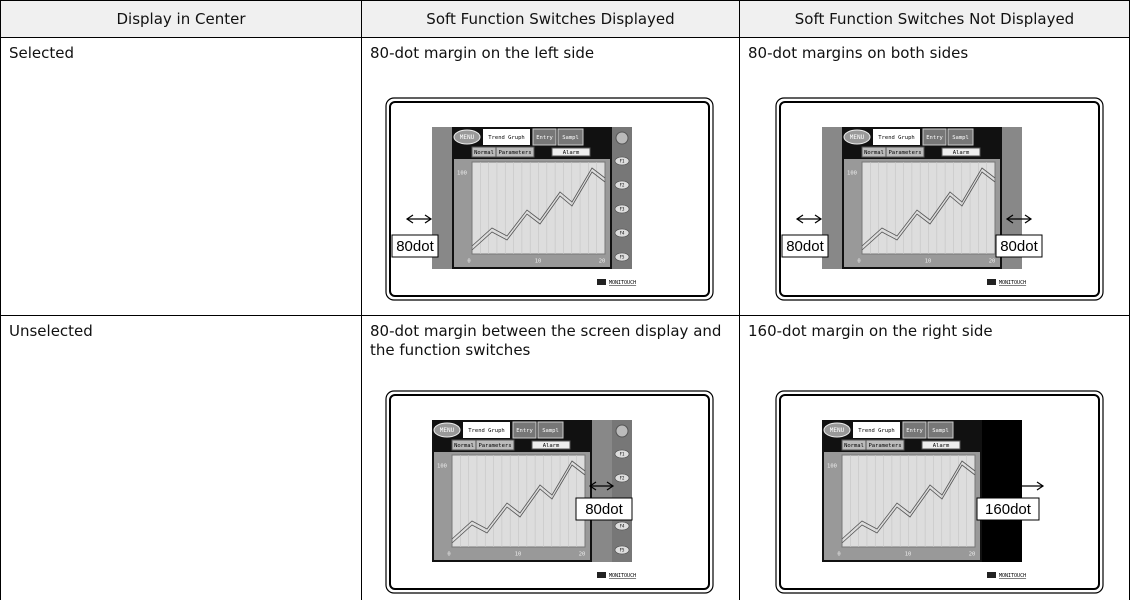 The width and height of the screenshot is (1130, 600). I want to click on screen-text: F3, so click(622, 209).